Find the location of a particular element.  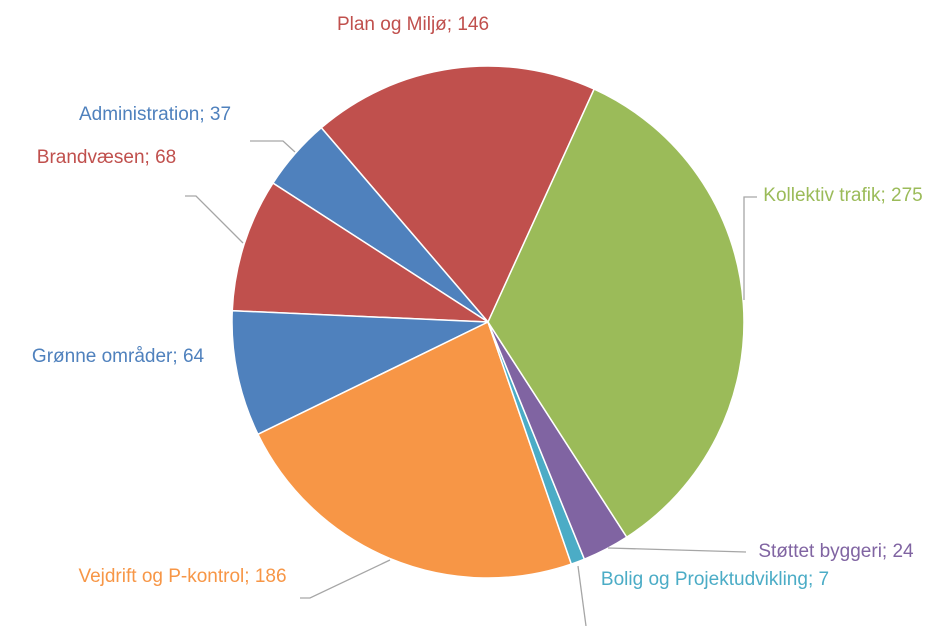

data-label: Brandvæsen; 68 is located at coordinates (106, 158).